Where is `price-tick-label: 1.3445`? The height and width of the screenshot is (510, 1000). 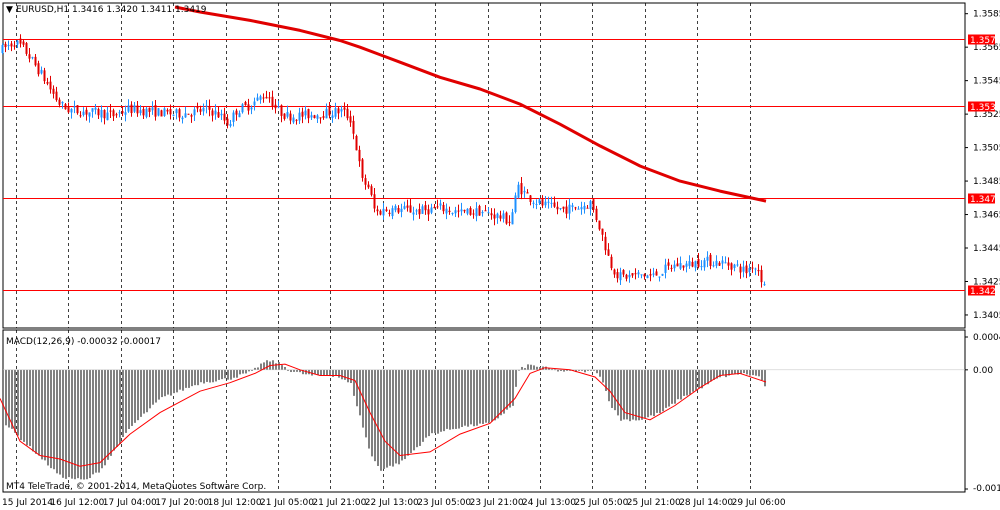 price-tick-label: 1.3445 is located at coordinates (986, 249).